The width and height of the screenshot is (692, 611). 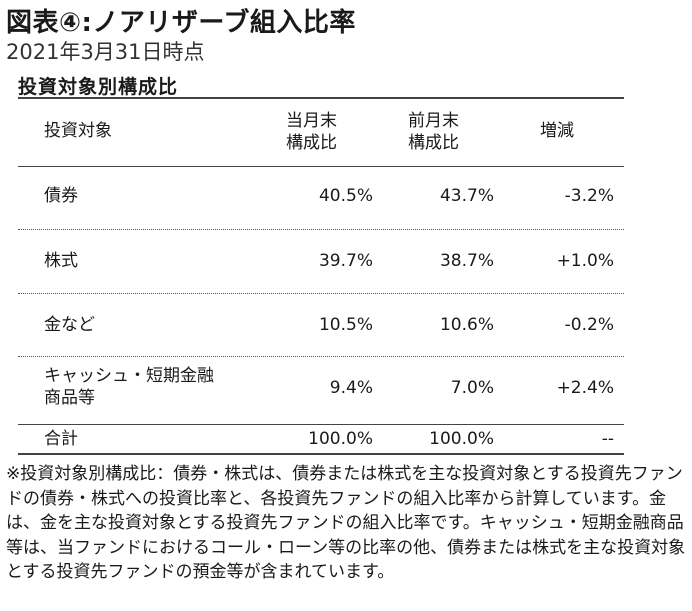 I want to click on row-change: -3.2%, so click(x=589, y=196).